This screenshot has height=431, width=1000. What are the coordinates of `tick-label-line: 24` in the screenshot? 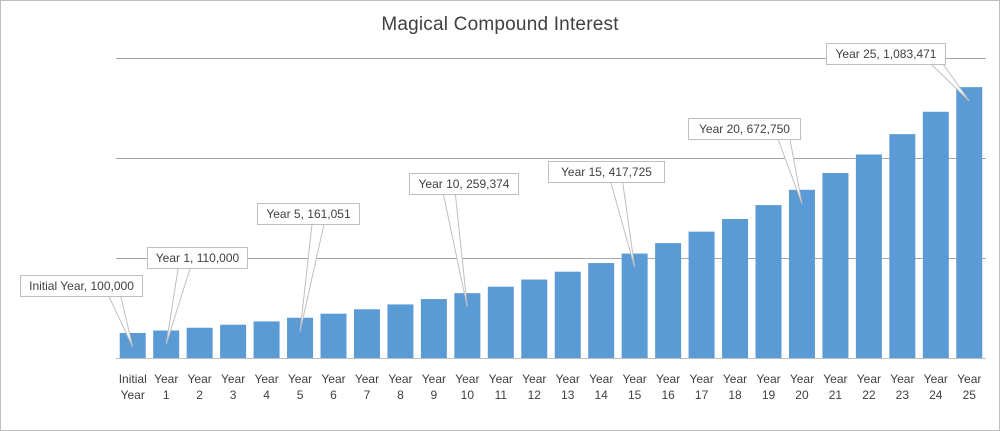 It's located at (936, 395).